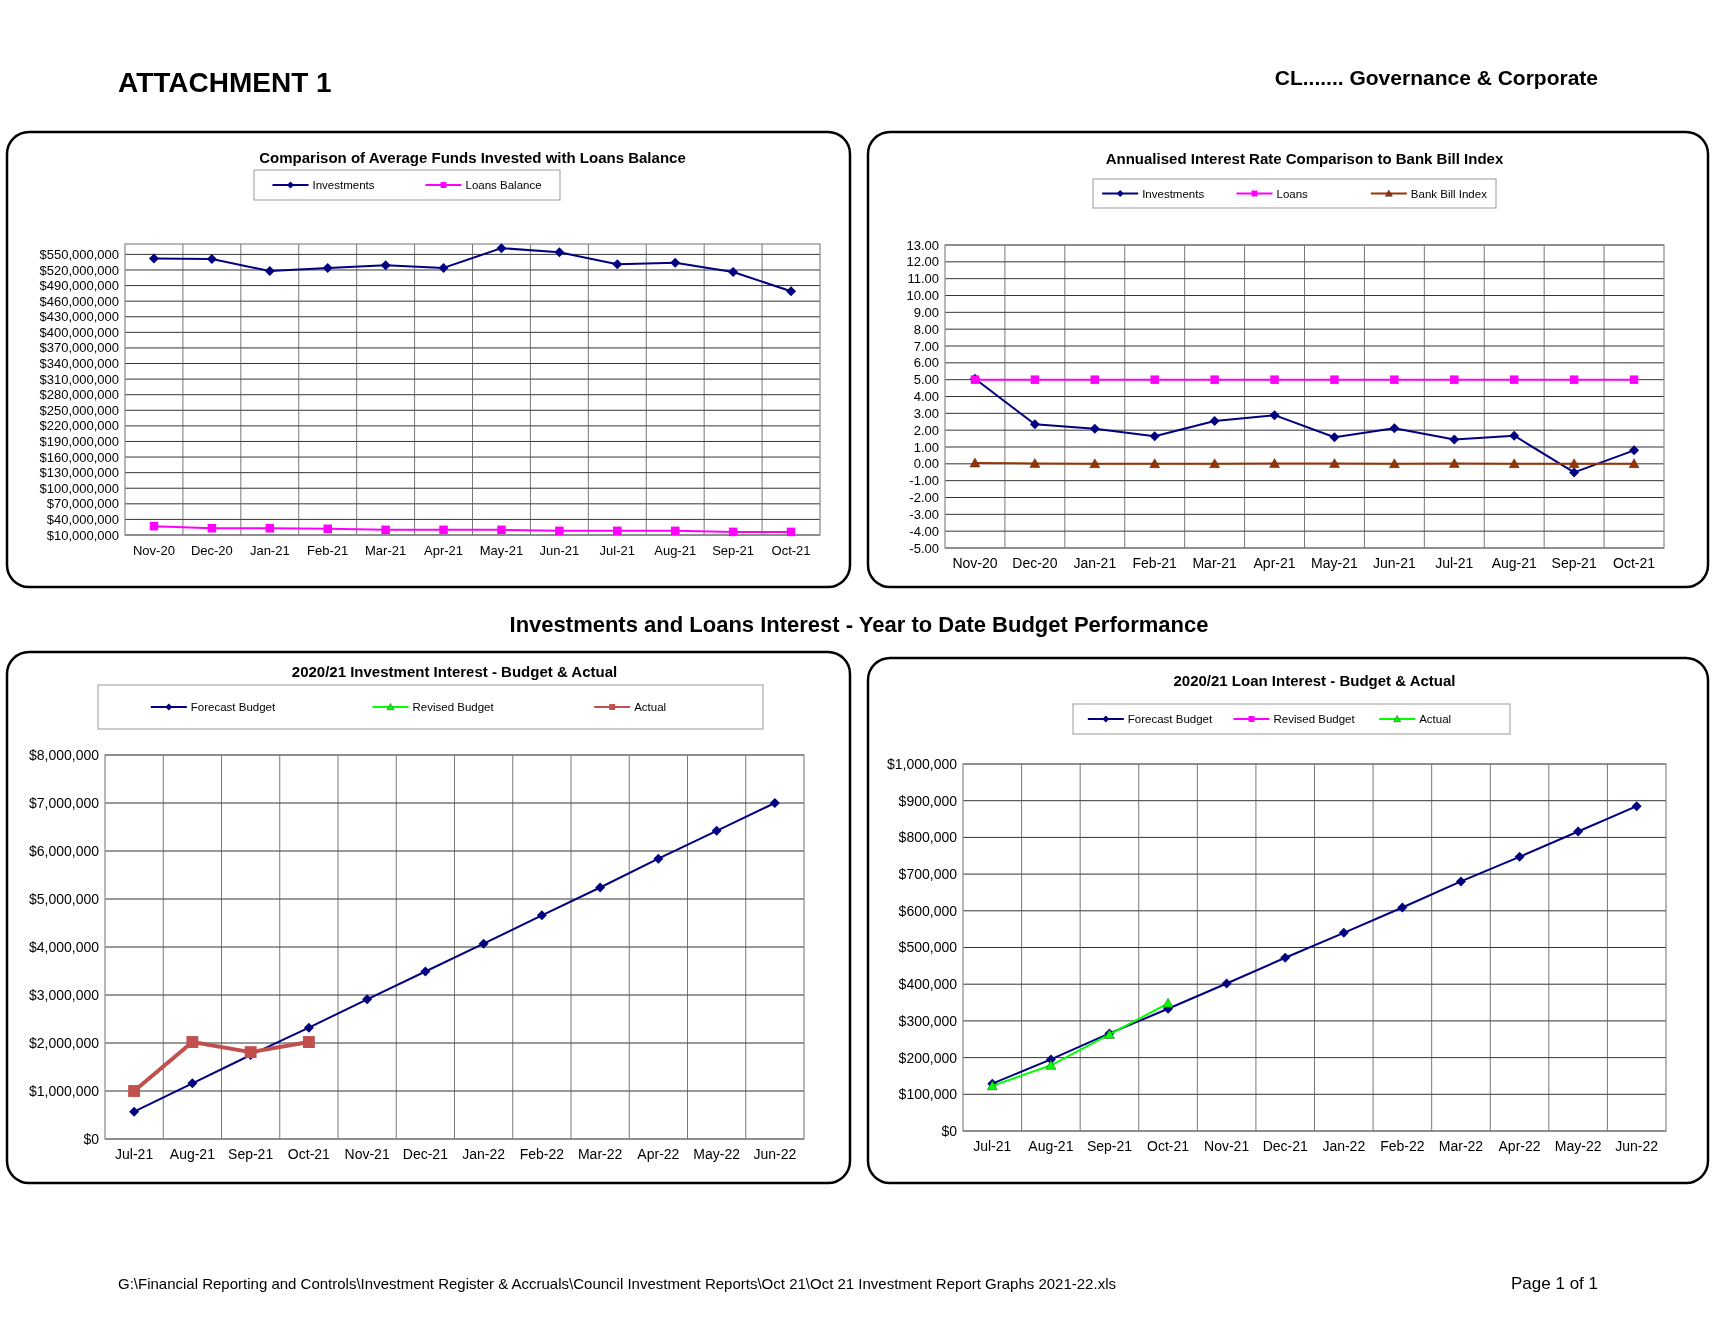 The height and width of the screenshot is (1329, 1719). Describe the element at coordinates (1394, 563) in the screenshot. I see `x-tick-label: Jun-21` at that location.